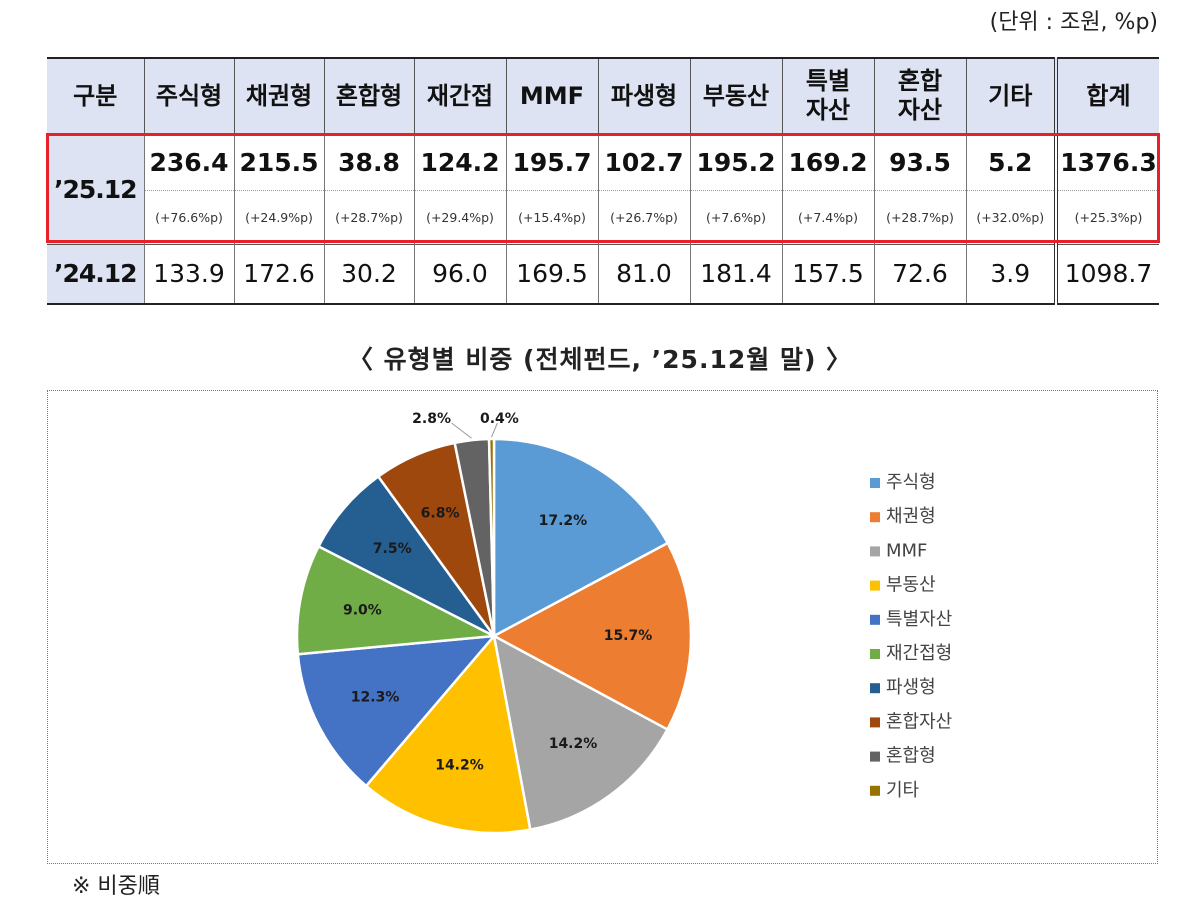  What do you see at coordinates (278, 216) in the screenshot?
I see `table-cell: (+24.9%p)` at bounding box center [278, 216].